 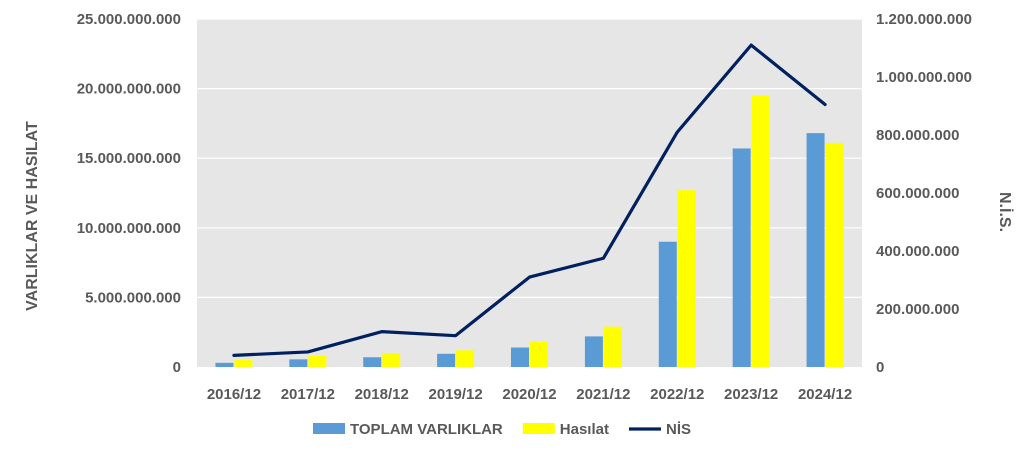 What do you see at coordinates (677, 394) in the screenshot?
I see `x-tick-label: 2022/12` at bounding box center [677, 394].